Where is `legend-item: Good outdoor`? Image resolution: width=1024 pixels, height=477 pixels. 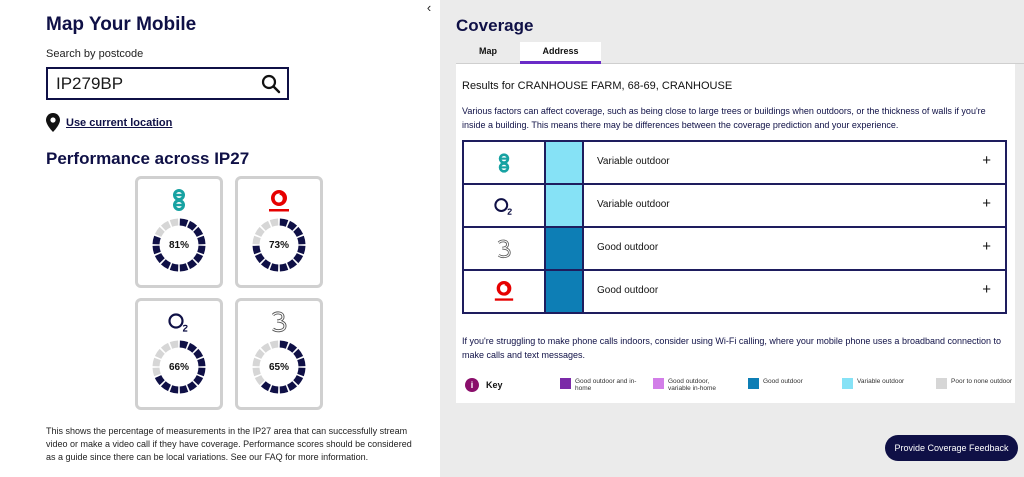 legend-item: Good outdoor is located at coordinates (786, 383).